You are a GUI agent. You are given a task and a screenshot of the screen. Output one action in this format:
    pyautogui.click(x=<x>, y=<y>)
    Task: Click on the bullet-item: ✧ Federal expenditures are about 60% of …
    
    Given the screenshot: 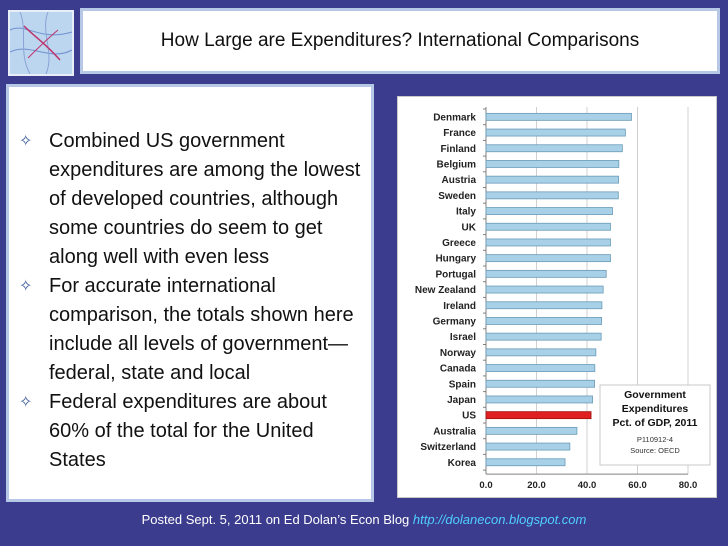 What is the action you would take?
    pyautogui.click(x=190, y=431)
    